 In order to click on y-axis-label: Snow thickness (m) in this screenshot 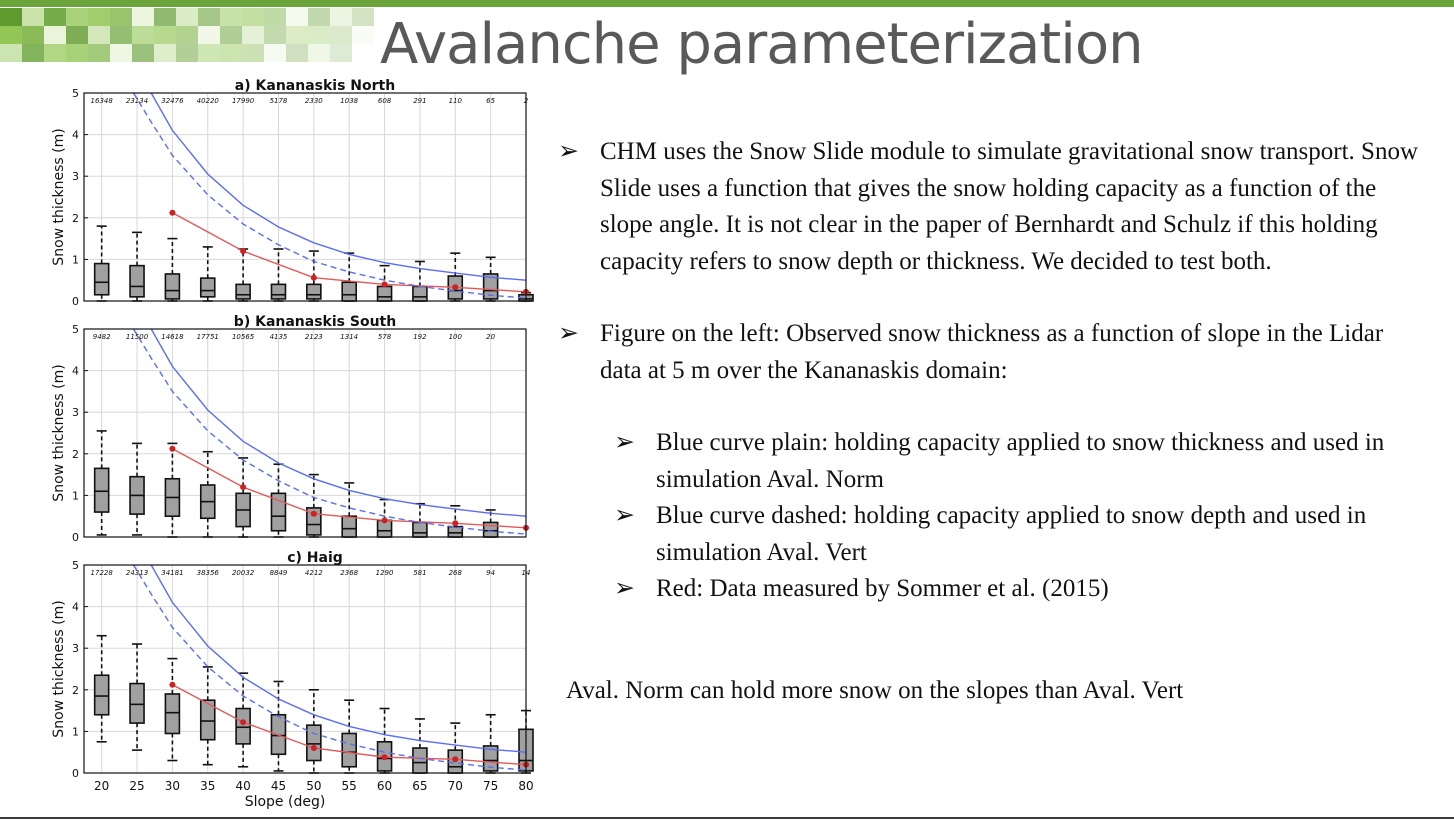, I will do `click(59, 196)`.